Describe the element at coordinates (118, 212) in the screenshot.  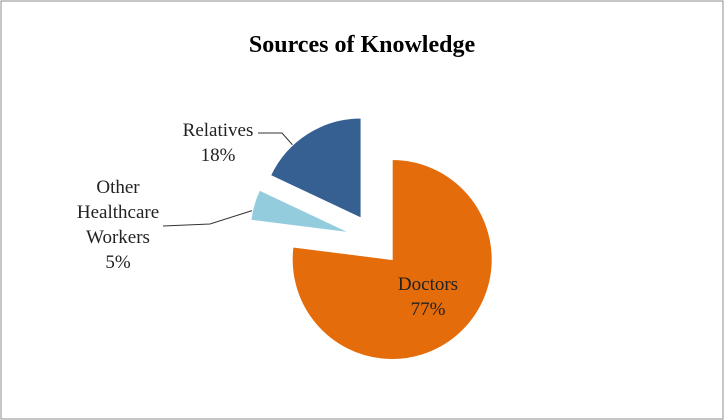
I see `category-label: Other Healthcare Workers` at that location.